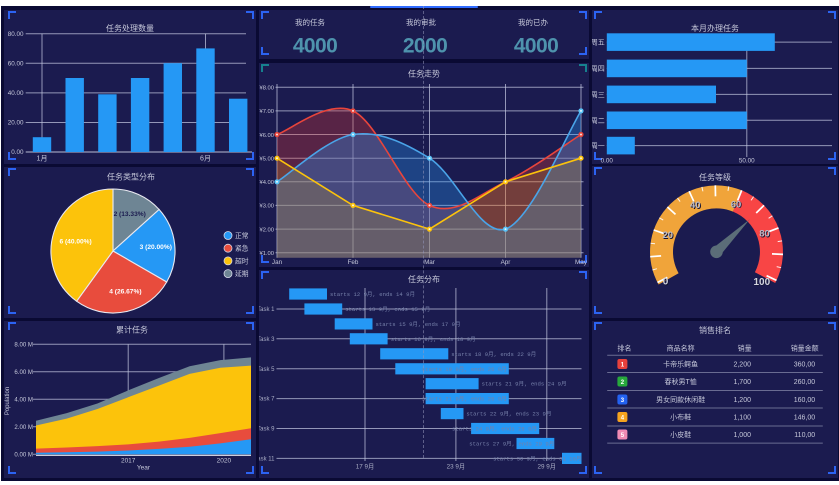 This screenshot has width=839, height=485. Describe the element at coordinates (742, 400) in the screenshot. I see `svg-text: 1,200` at that location.